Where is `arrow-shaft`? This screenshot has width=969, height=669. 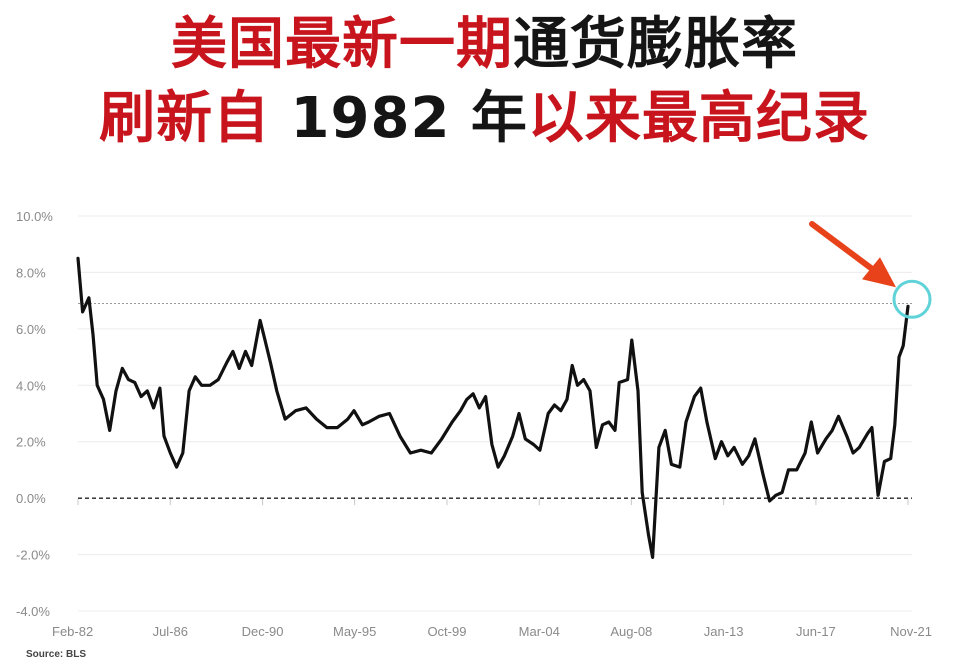
arrow-shaft is located at coordinates (845, 249).